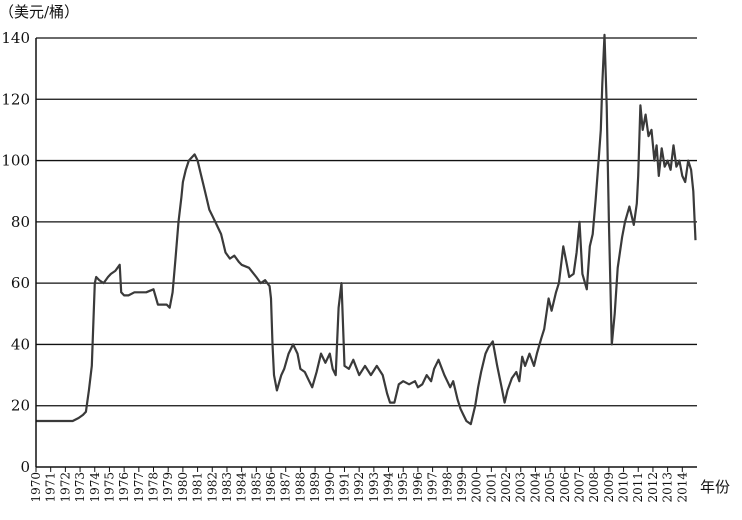 The height and width of the screenshot is (520, 742). I want to click on x-tick-label: 1973, so click(80, 487).